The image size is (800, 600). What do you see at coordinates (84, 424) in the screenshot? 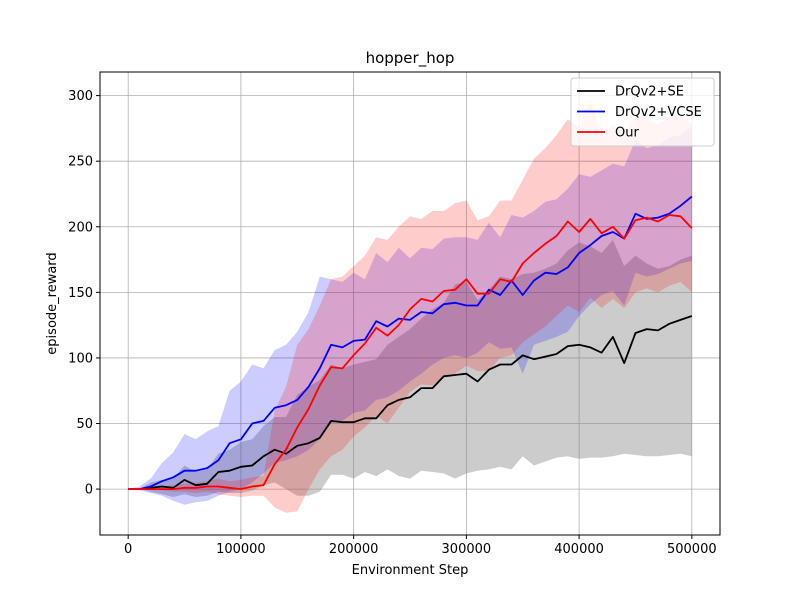
I see `y-tick-label: 50` at bounding box center [84, 424].